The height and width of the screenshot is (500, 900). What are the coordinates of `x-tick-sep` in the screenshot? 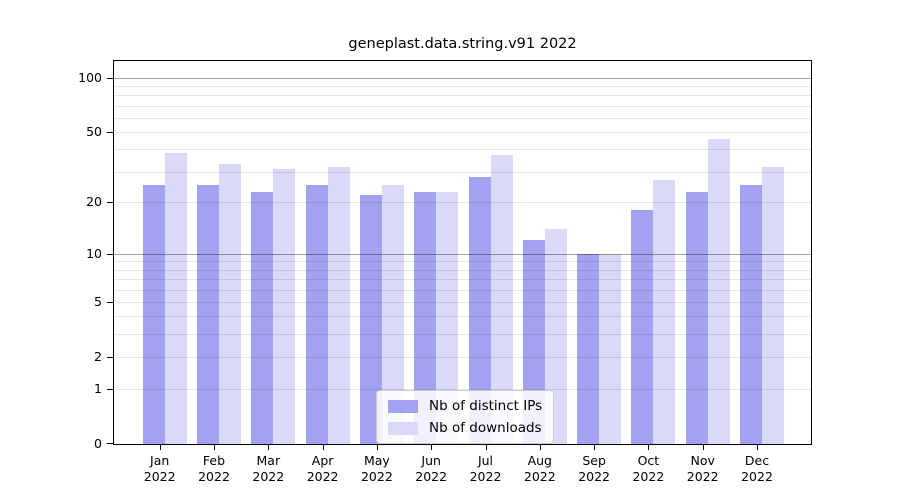 It's located at (595, 447).